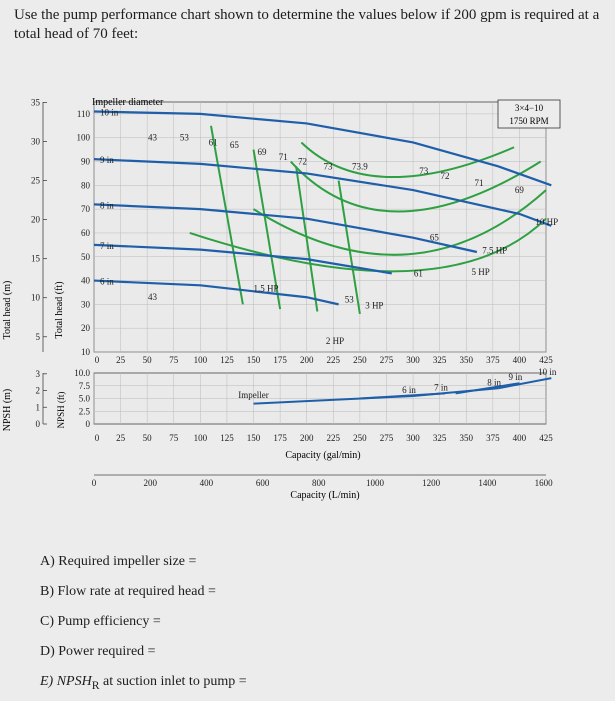 Image resolution: width=615 pixels, height=701 pixels. I want to click on npsh-curve-10-in, so click(524, 383).